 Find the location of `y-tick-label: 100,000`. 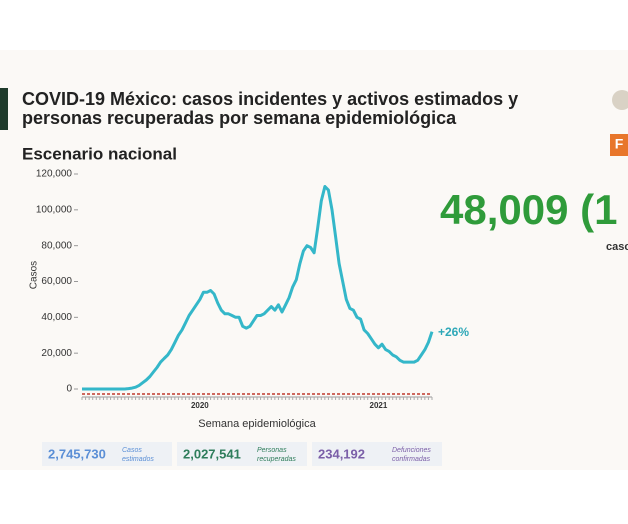

y-tick-label: 100,000 is located at coordinates (54, 209).